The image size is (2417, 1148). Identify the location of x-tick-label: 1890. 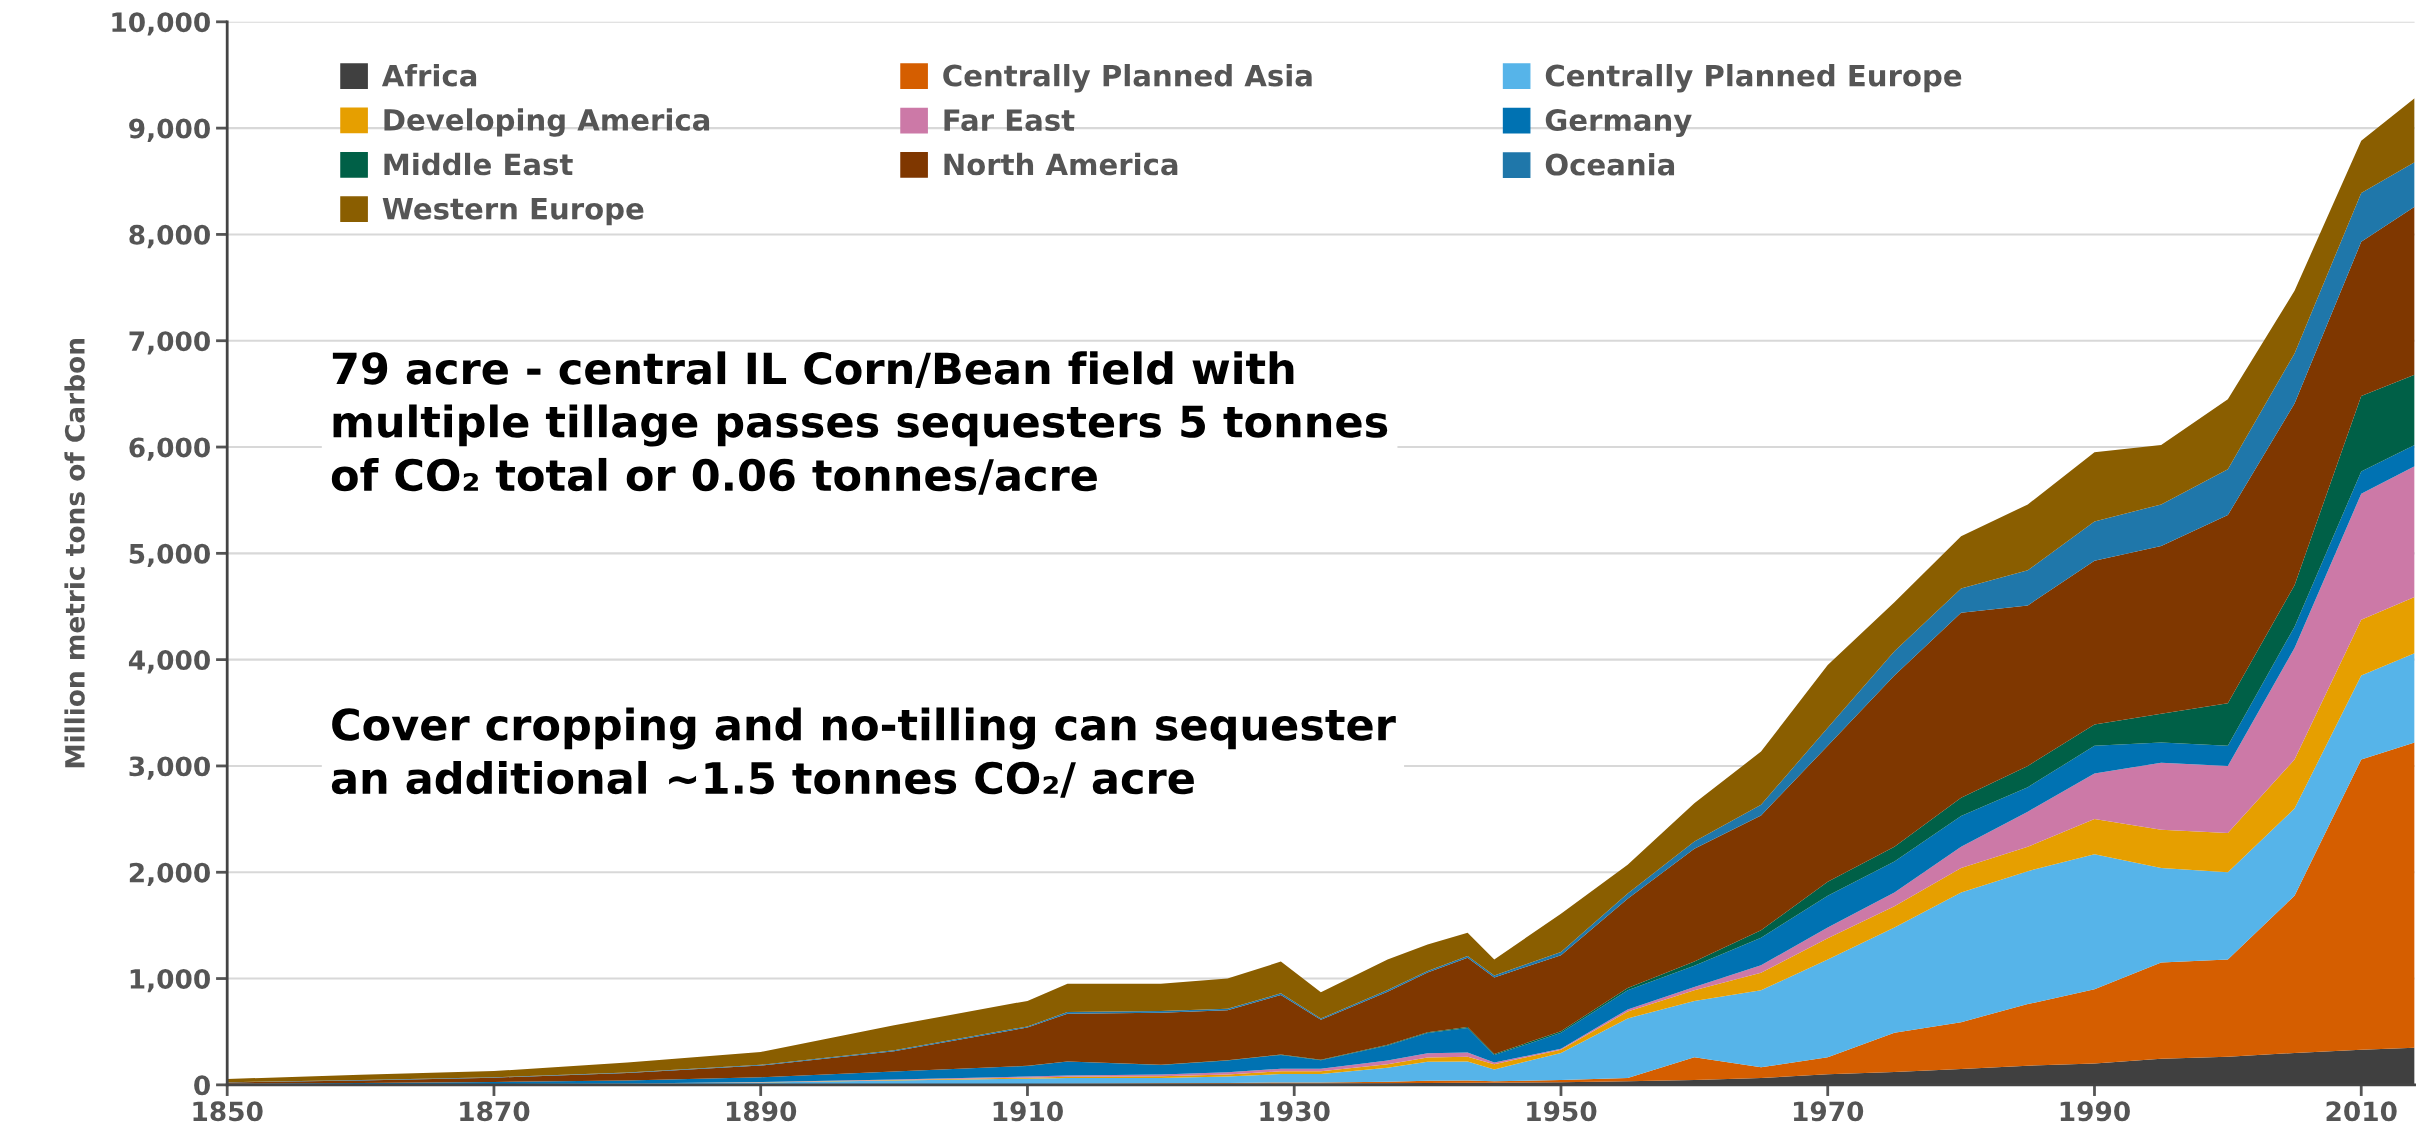
(761, 1111).